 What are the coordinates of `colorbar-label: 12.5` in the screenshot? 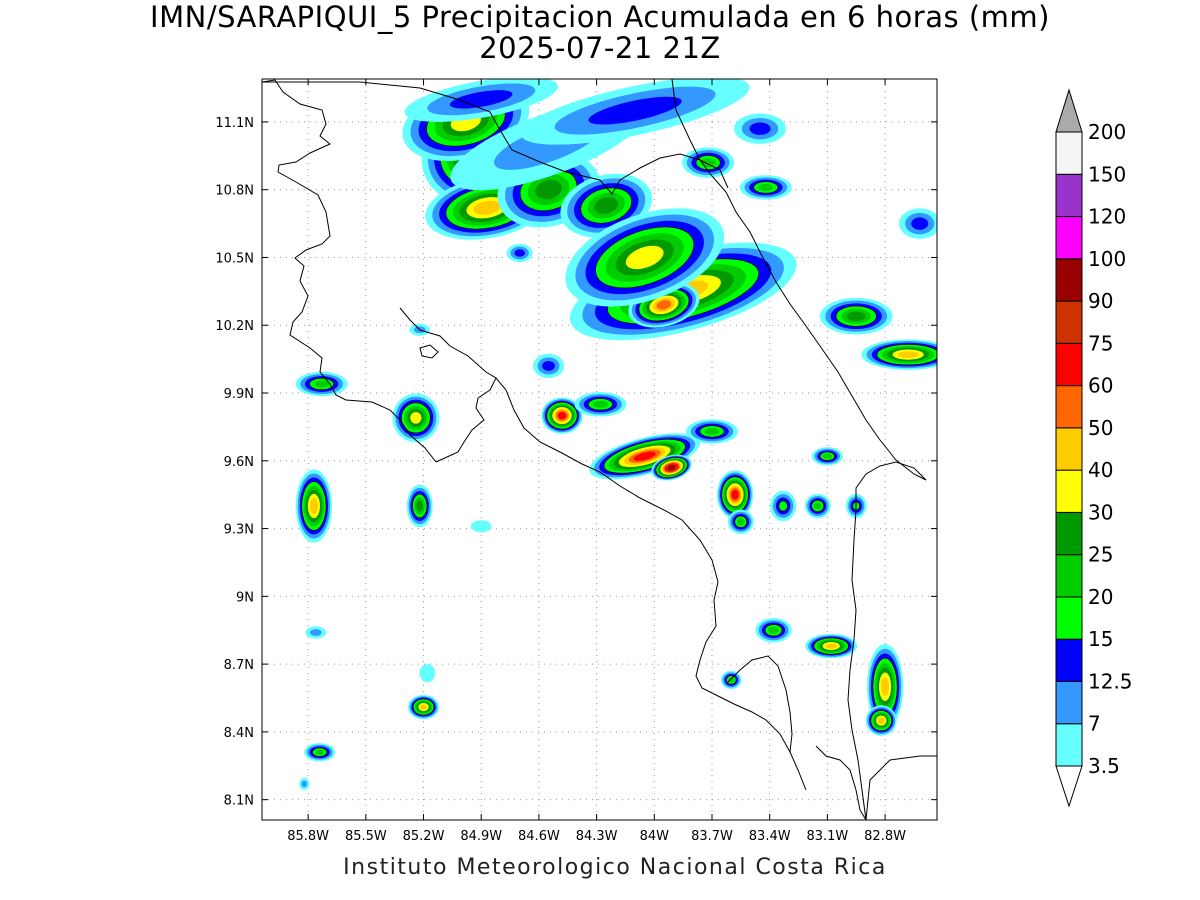 It's located at (1110, 681).